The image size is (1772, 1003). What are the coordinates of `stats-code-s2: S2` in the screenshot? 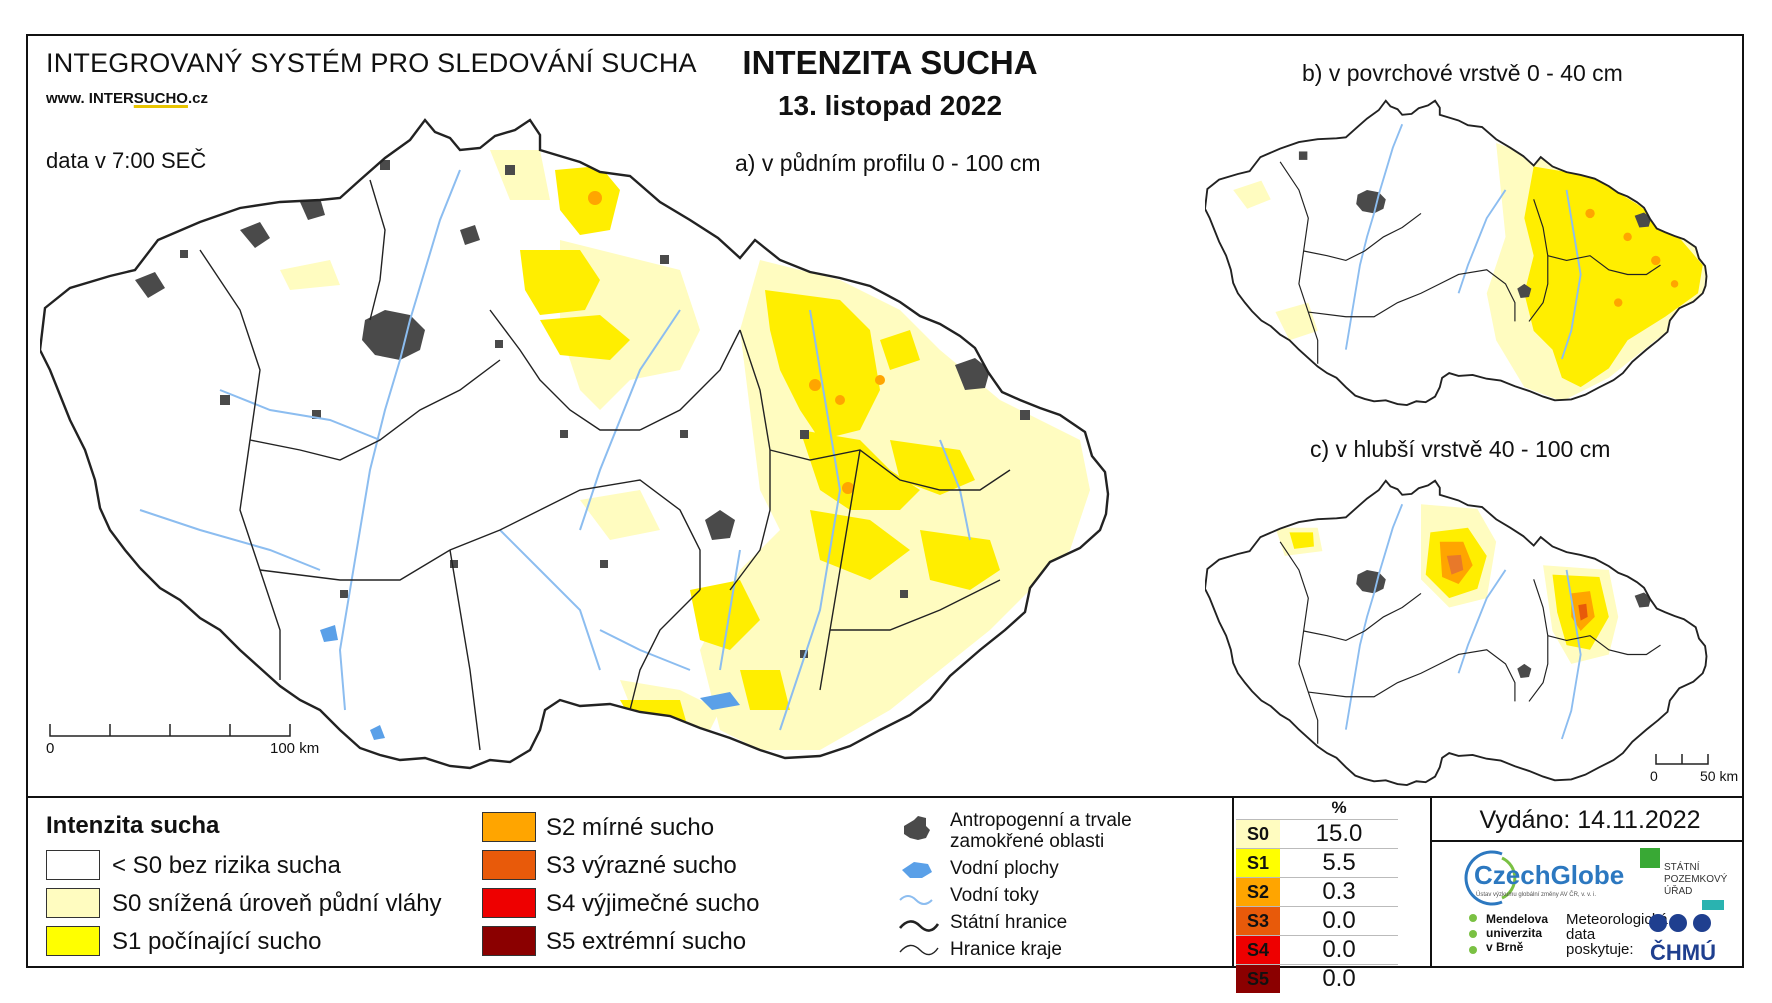 It's located at (1258, 892).